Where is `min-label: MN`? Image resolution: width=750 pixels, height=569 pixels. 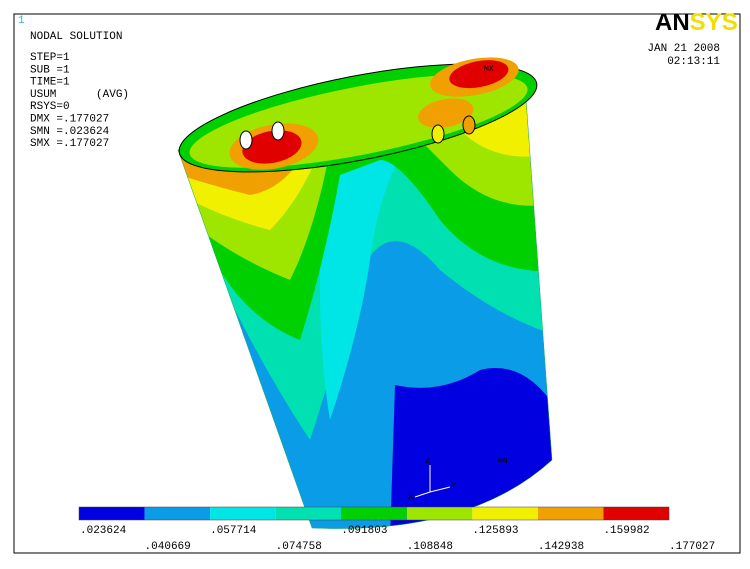 min-label: MN is located at coordinates (503, 461).